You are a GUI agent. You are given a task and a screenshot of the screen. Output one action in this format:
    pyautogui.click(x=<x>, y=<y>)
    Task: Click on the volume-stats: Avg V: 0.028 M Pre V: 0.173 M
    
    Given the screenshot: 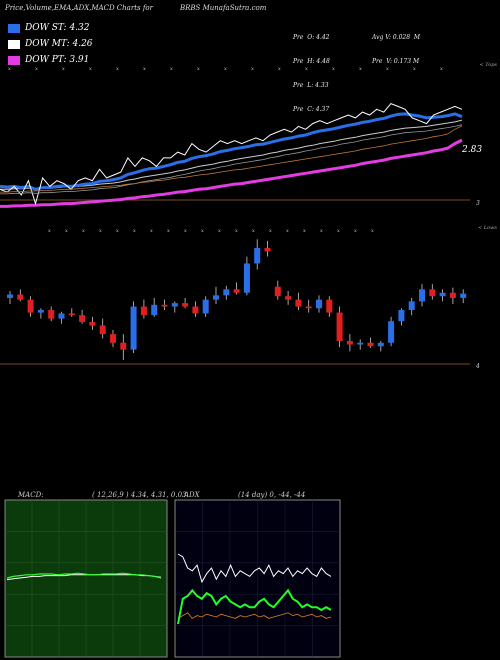 What is the action you would take?
    pyautogui.click(x=396, y=46)
    